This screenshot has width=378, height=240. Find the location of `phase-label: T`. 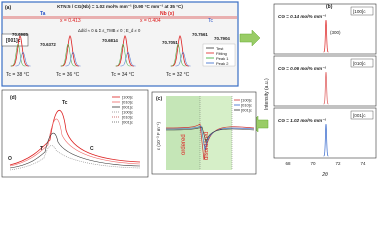

phase-label: T is located at coordinates (41, 149).